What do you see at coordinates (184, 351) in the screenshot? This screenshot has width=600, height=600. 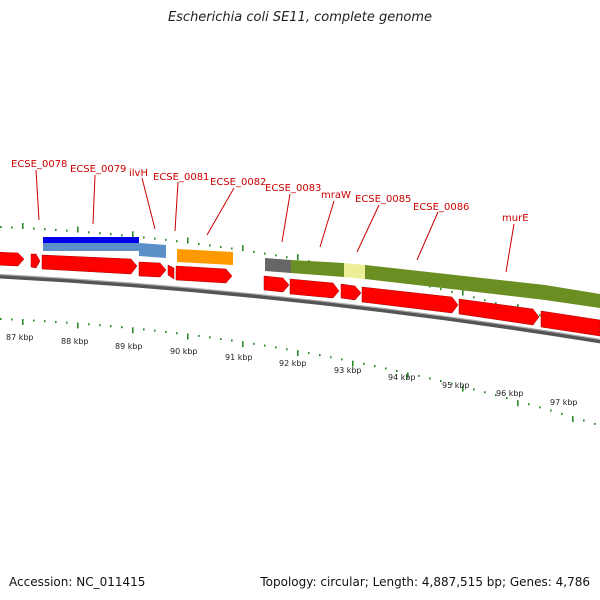 I see `kbp-label: 90 kbp` at bounding box center [184, 351].